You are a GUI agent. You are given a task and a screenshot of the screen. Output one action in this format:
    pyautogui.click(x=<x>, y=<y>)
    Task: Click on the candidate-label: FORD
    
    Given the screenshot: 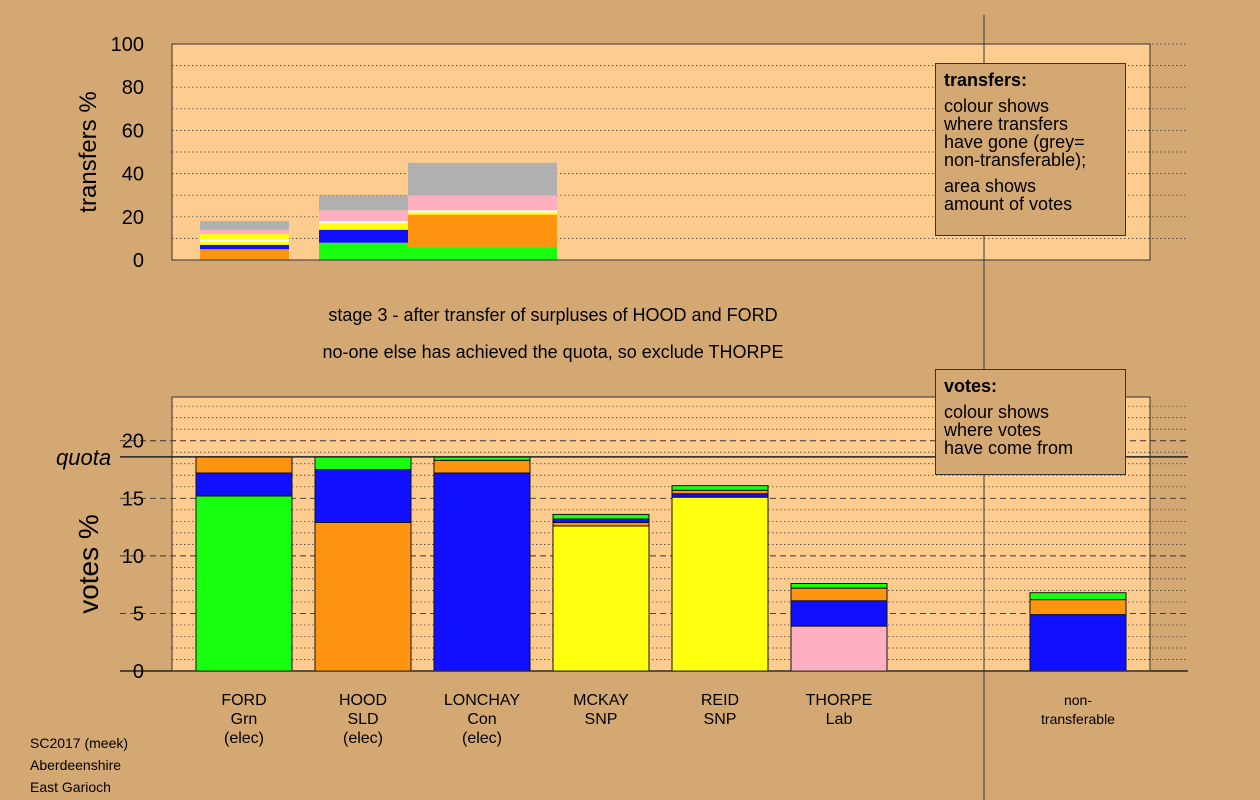 What is the action you would take?
    pyautogui.click(x=243, y=700)
    